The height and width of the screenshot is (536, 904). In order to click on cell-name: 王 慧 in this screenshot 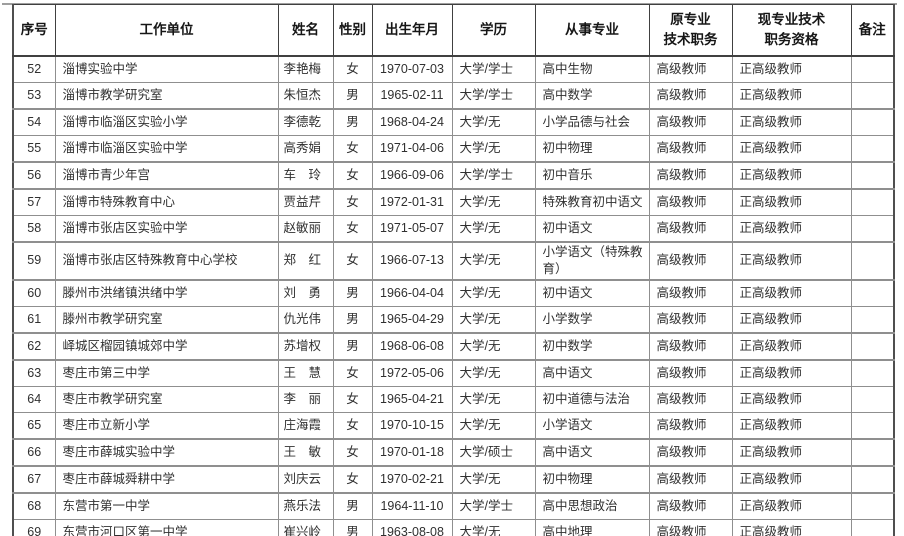, I will do `click(305, 373)`.